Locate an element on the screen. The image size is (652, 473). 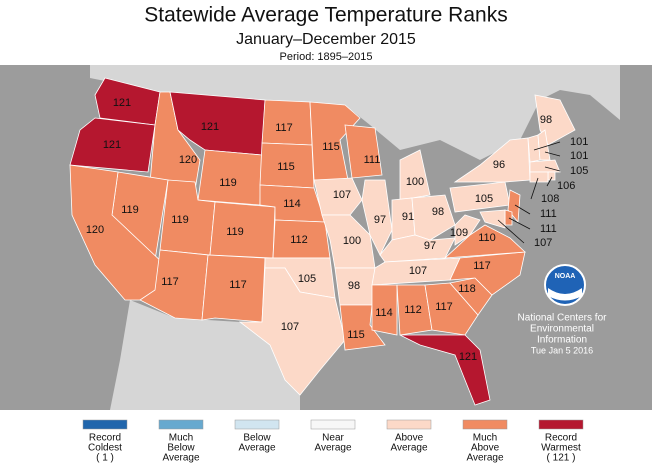
state-rank: 120 is located at coordinates (95, 230).